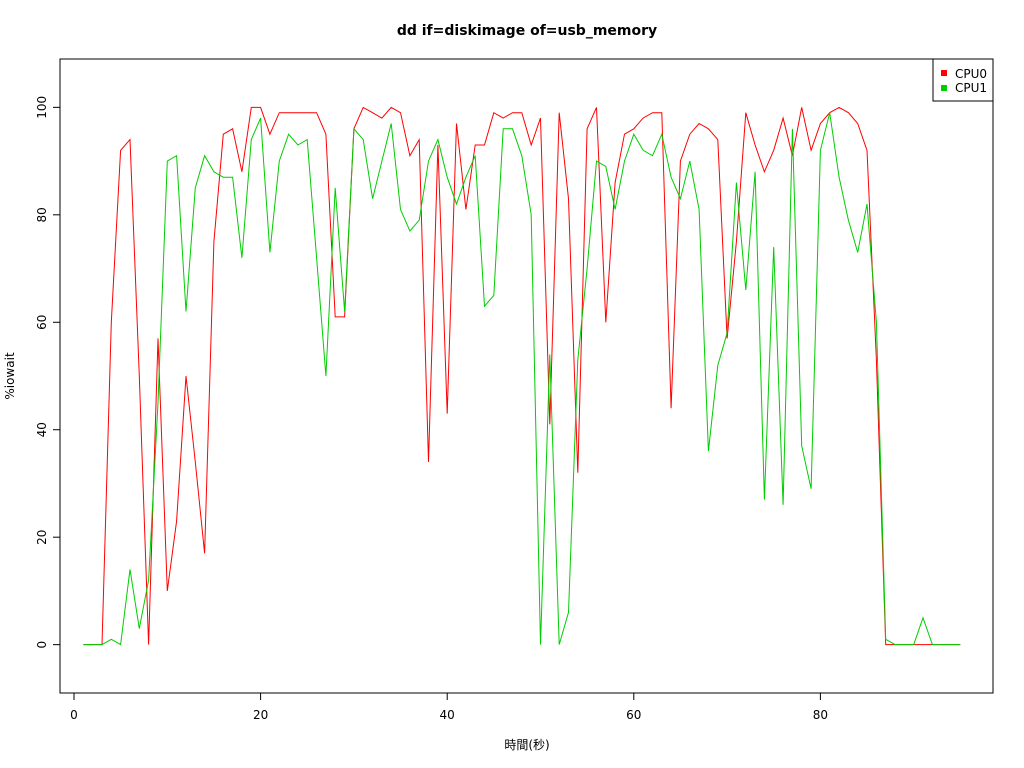 The width and height of the screenshot is (1024, 768). Describe the element at coordinates (42, 537) in the screenshot. I see `y-tick-label: 20` at that location.